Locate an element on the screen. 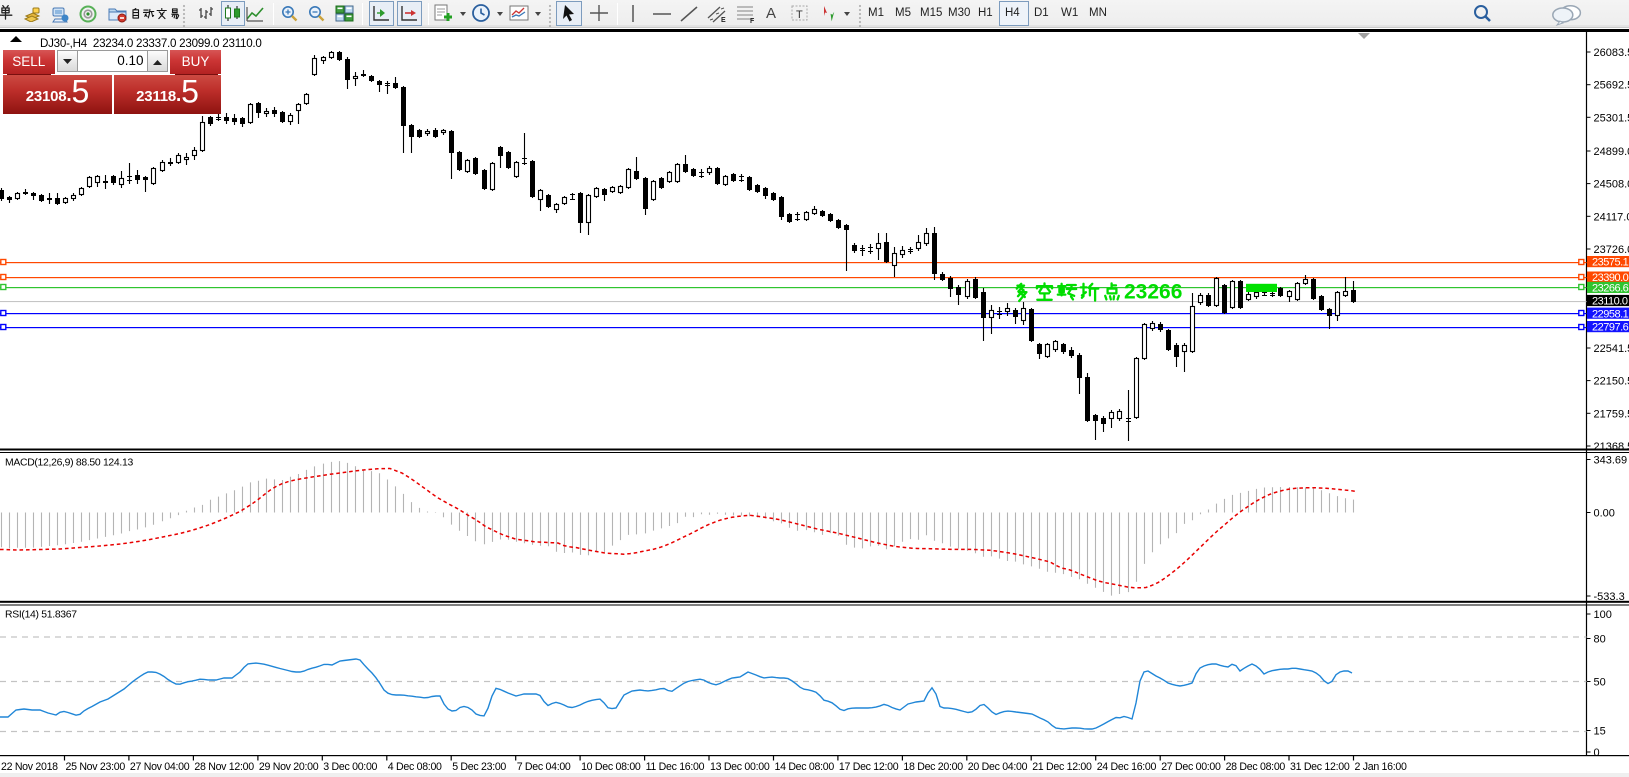 This screenshot has height=777, width=1629. svg-text: 23575.1 is located at coordinates (1610, 263).